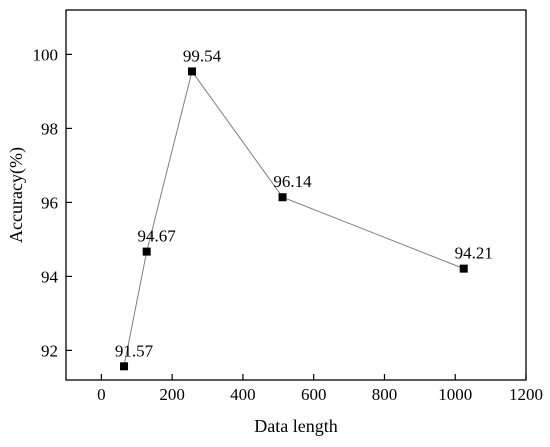 This screenshot has height=447, width=550. I want to click on x-tick-label: 800, so click(385, 394).